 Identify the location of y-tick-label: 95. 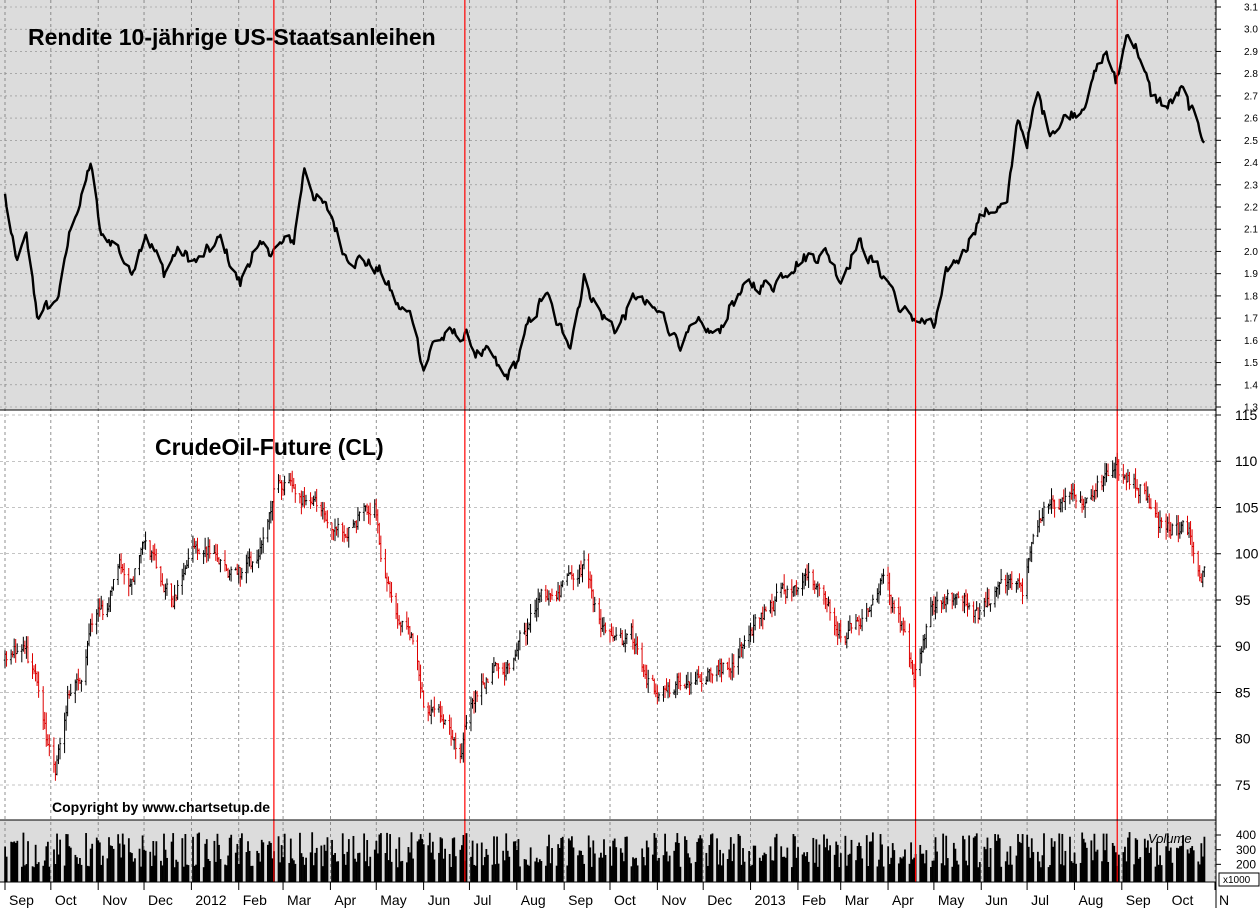
(1243, 600).